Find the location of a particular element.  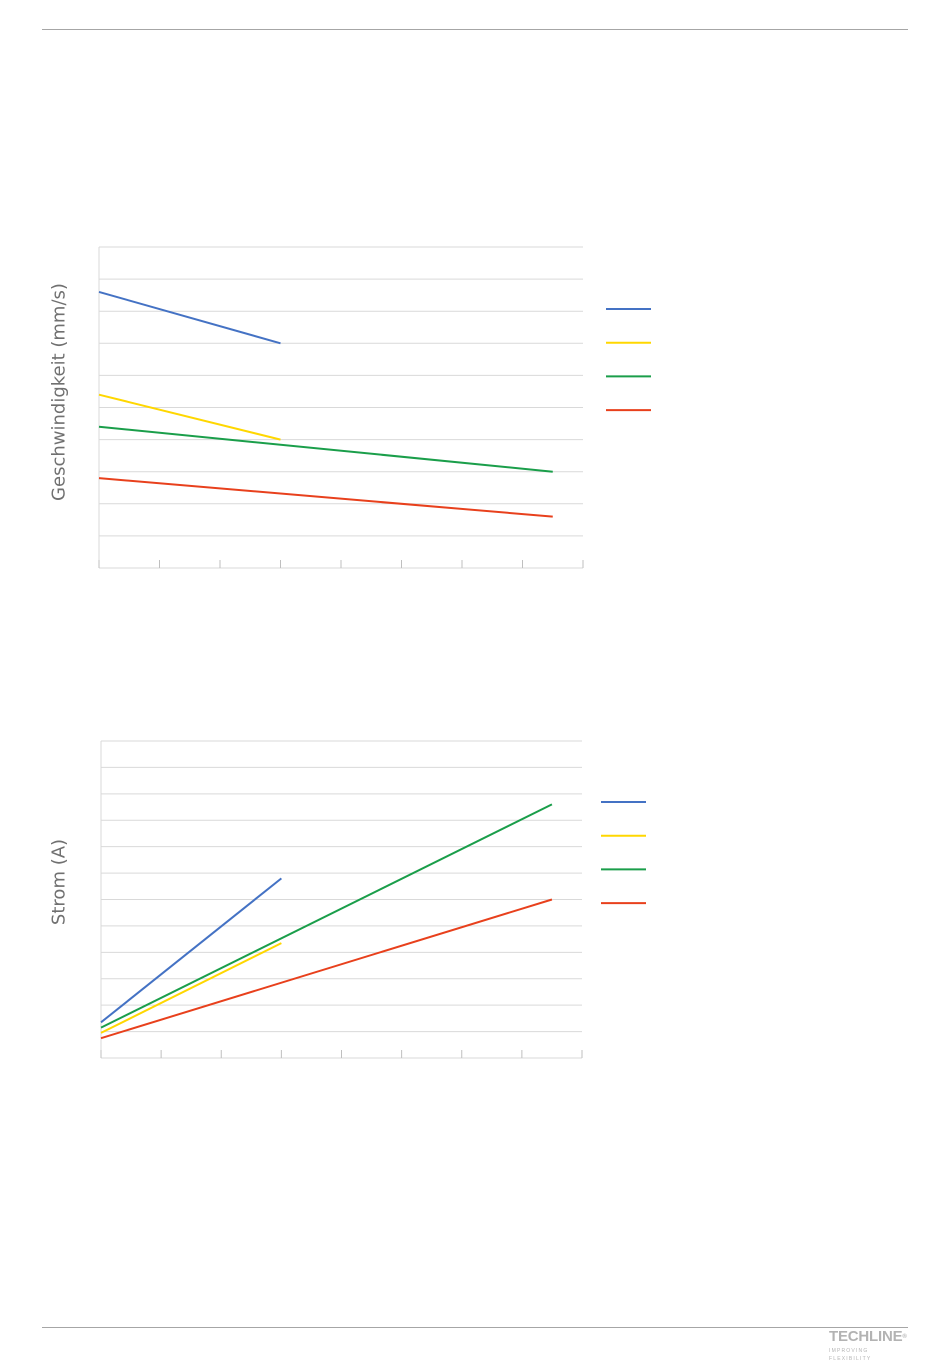

logo-registered-mark: ® is located at coordinates (904, 1337).